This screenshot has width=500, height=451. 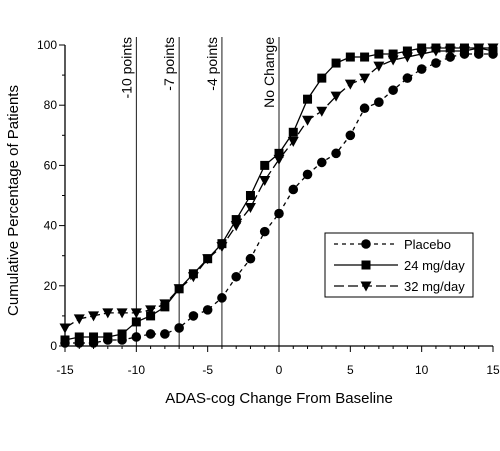 What do you see at coordinates (51, 286) in the screenshot?
I see `y-tick-label: 20` at bounding box center [51, 286].